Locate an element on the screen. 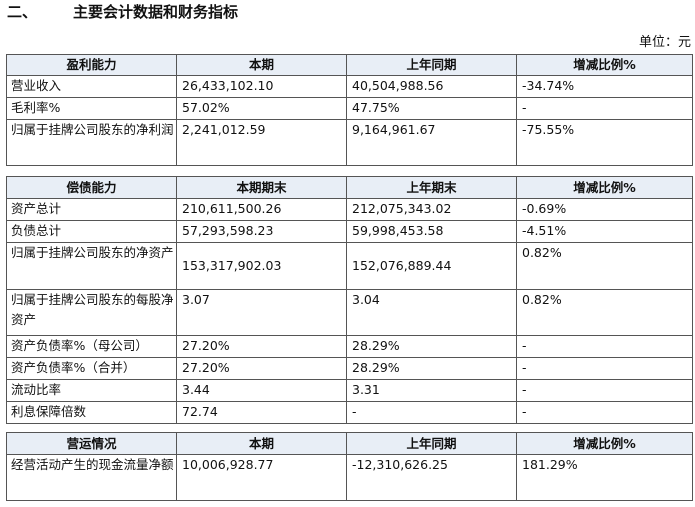  table-cell: 10,006,928.77 is located at coordinates (261, 477).